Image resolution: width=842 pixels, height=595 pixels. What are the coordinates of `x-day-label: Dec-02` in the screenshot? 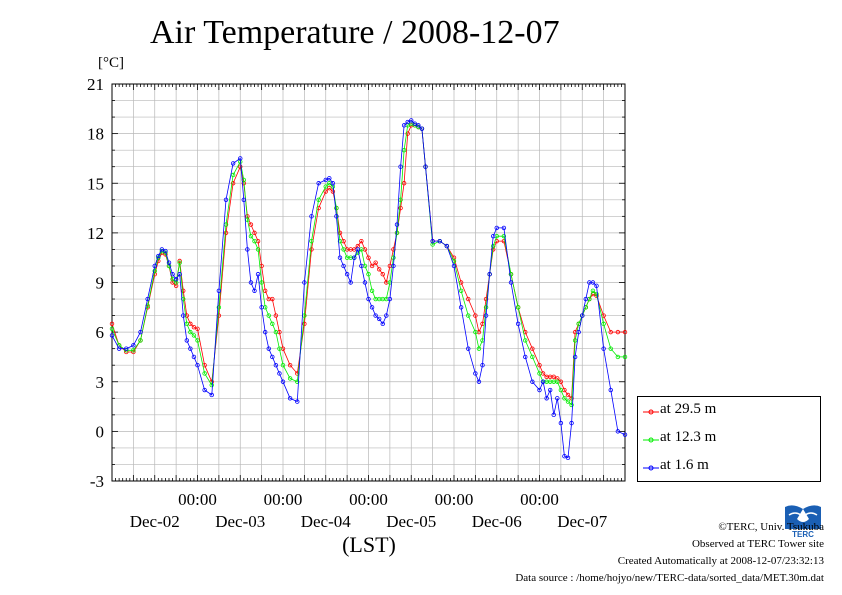 It's located at (155, 521).